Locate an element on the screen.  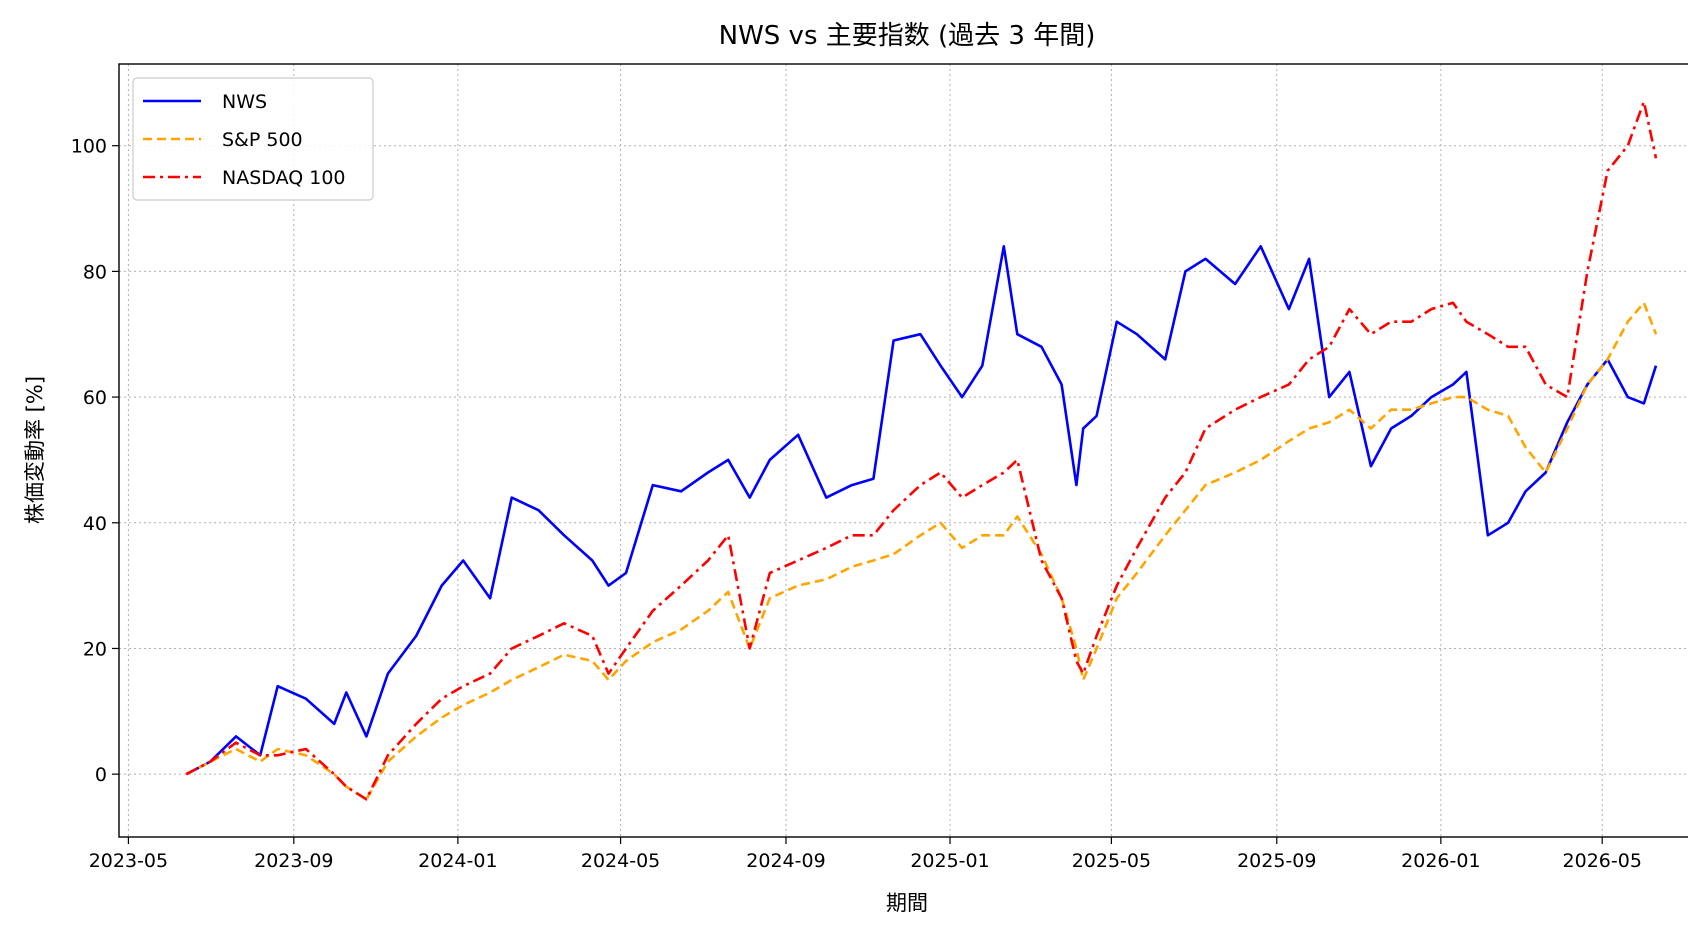
y-tick-label: 80 is located at coordinates (95, 272).